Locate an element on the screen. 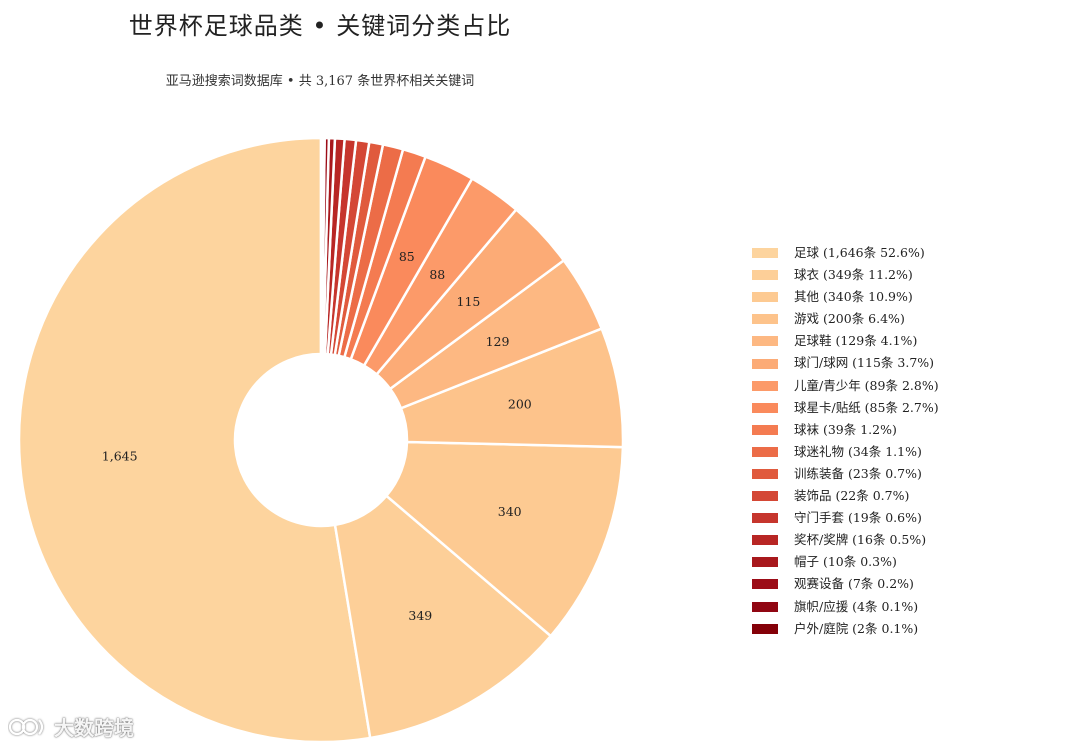 The width and height of the screenshot is (1080, 749). chart-title: 世界杯足球品类 • 关键词分类占比 is located at coordinates (320, 26).